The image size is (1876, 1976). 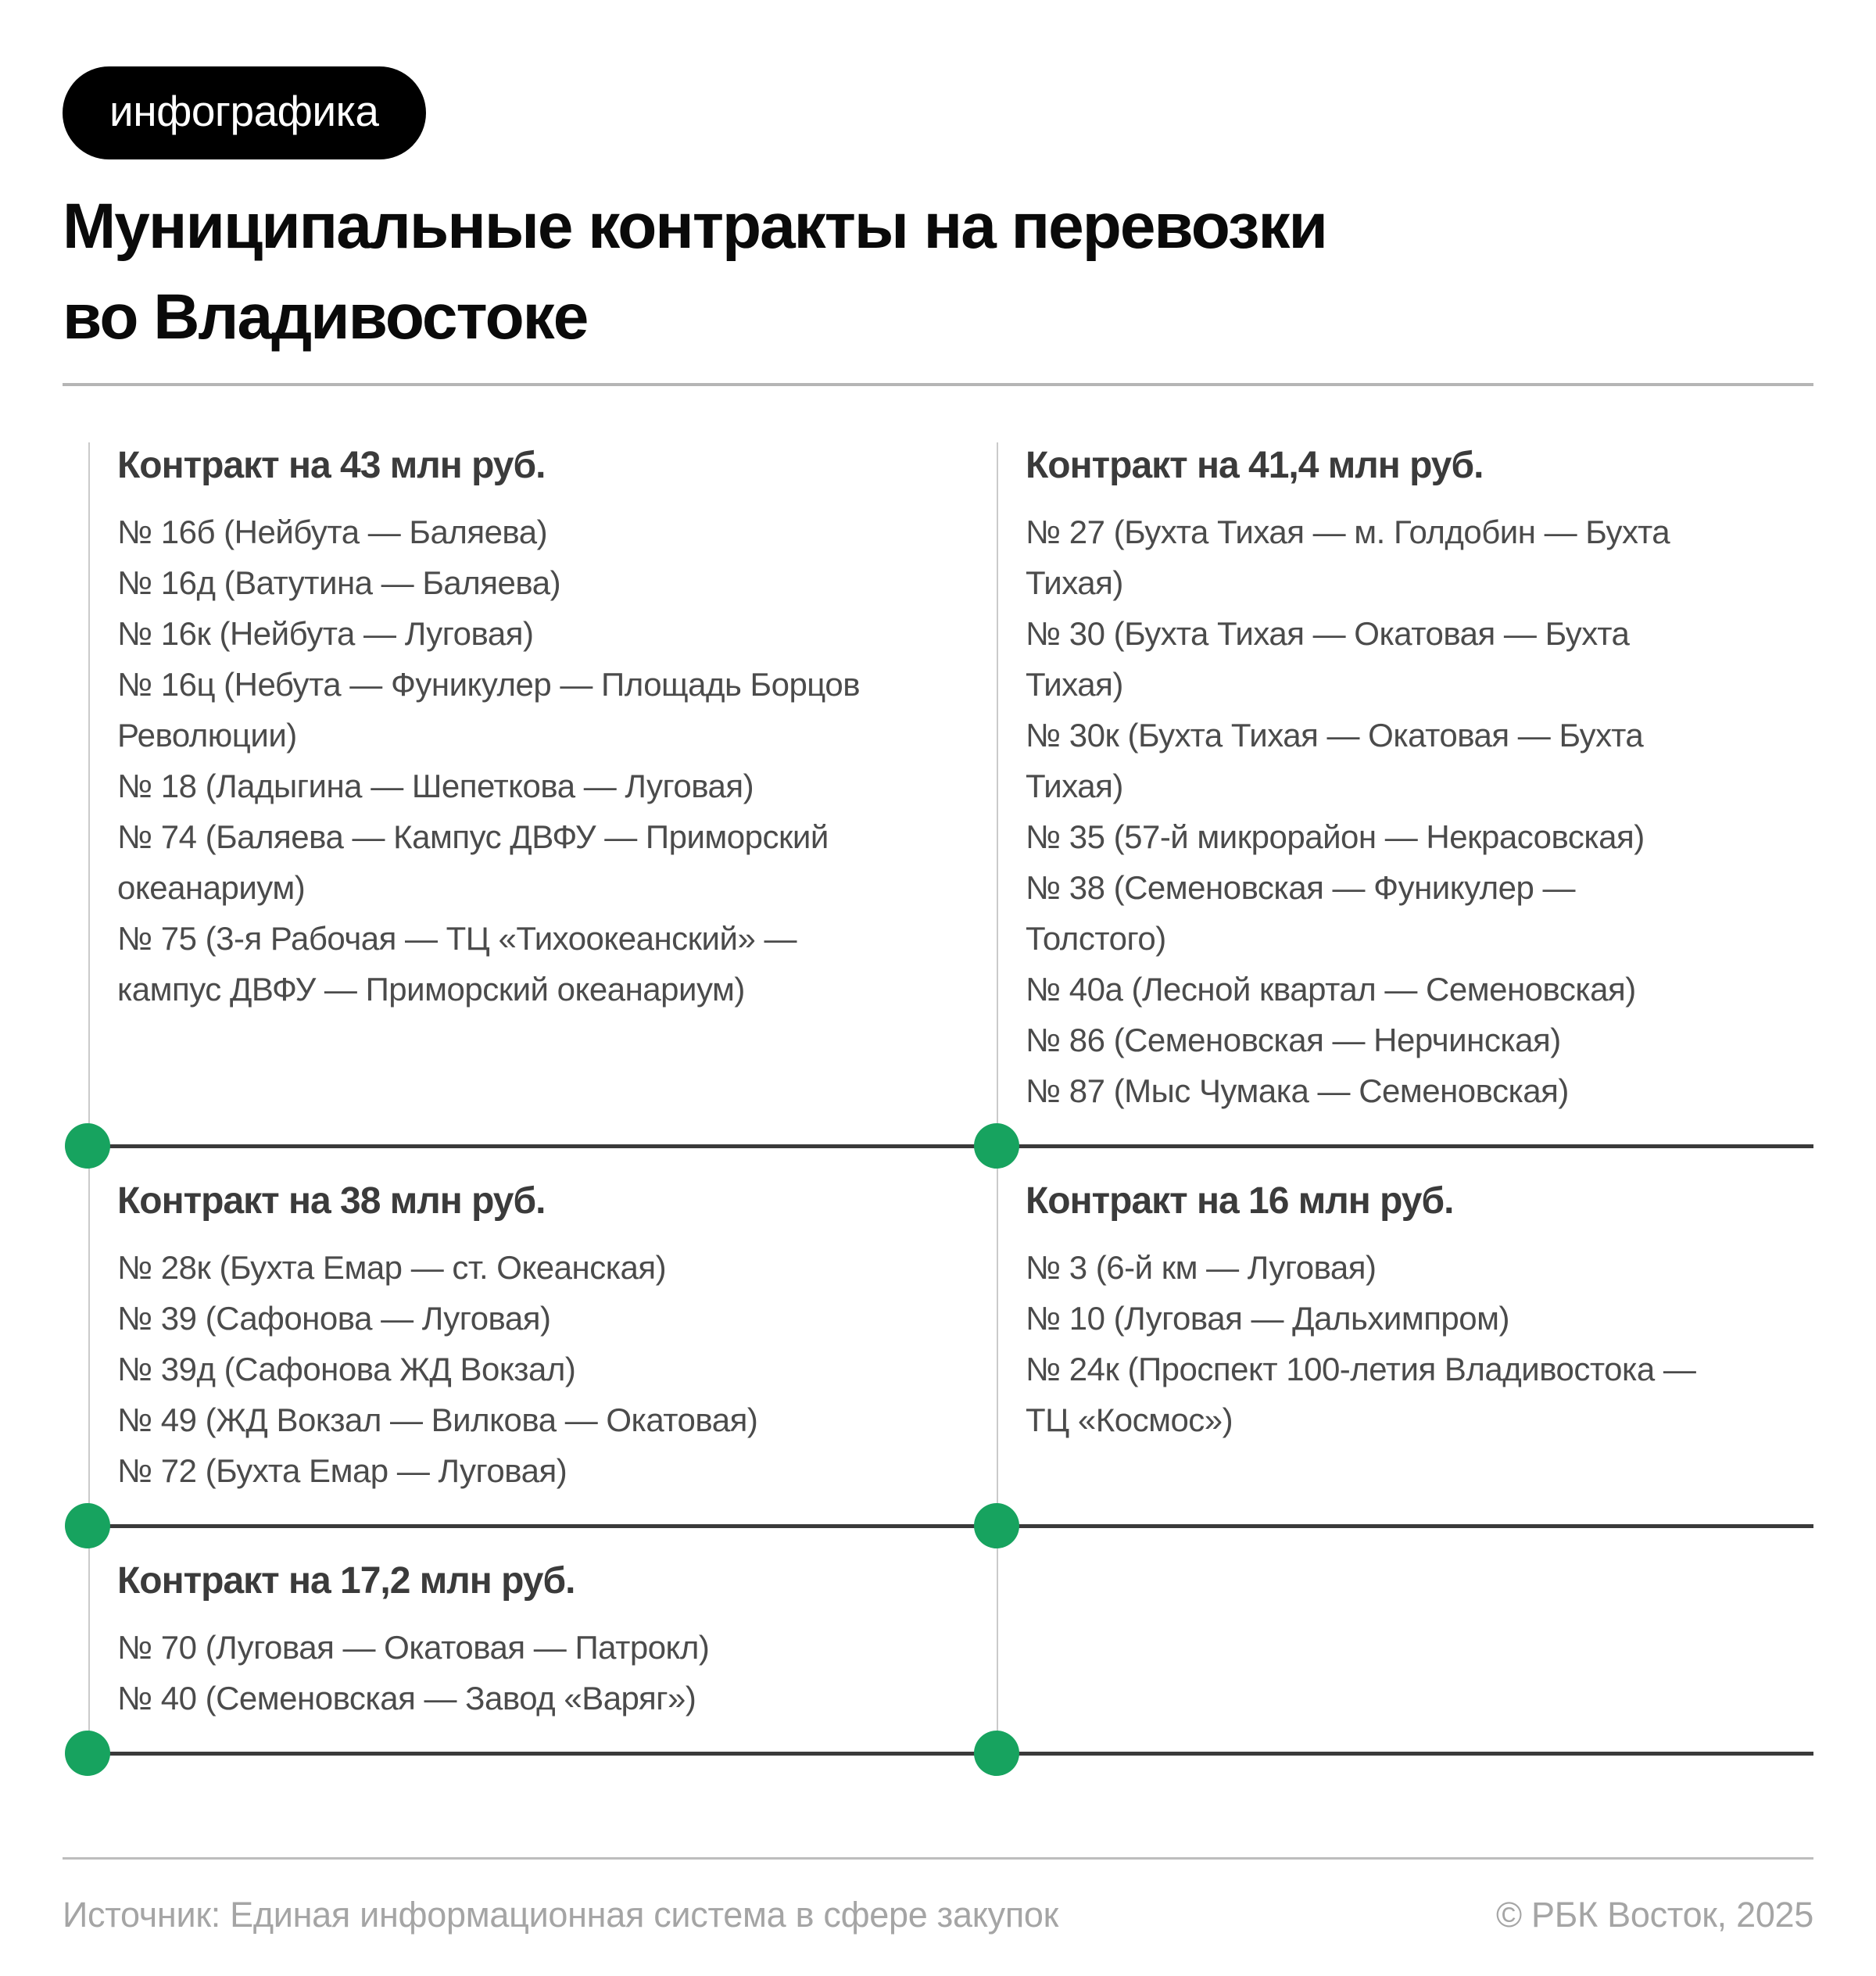 What do you see at coordinates (1293, 1040) in the screenshot?
I see `route-item: № 86 (Семеновская — Нерчинская)` at bounding box center [1293, 1040].